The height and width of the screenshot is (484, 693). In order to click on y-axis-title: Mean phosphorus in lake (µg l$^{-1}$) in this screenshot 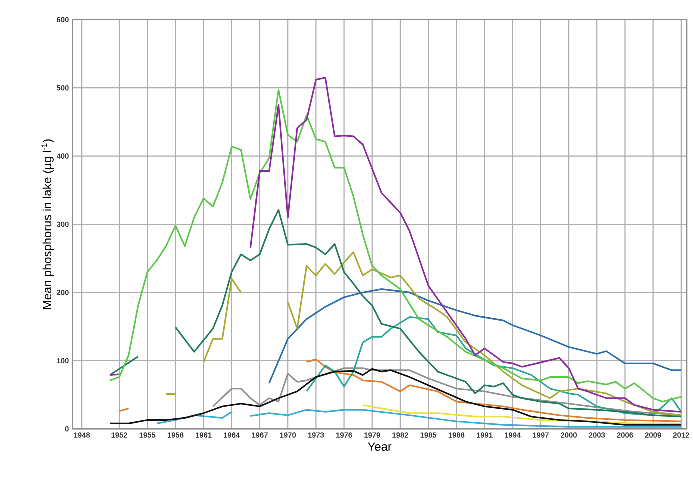, I will do `click(48, 225)`.